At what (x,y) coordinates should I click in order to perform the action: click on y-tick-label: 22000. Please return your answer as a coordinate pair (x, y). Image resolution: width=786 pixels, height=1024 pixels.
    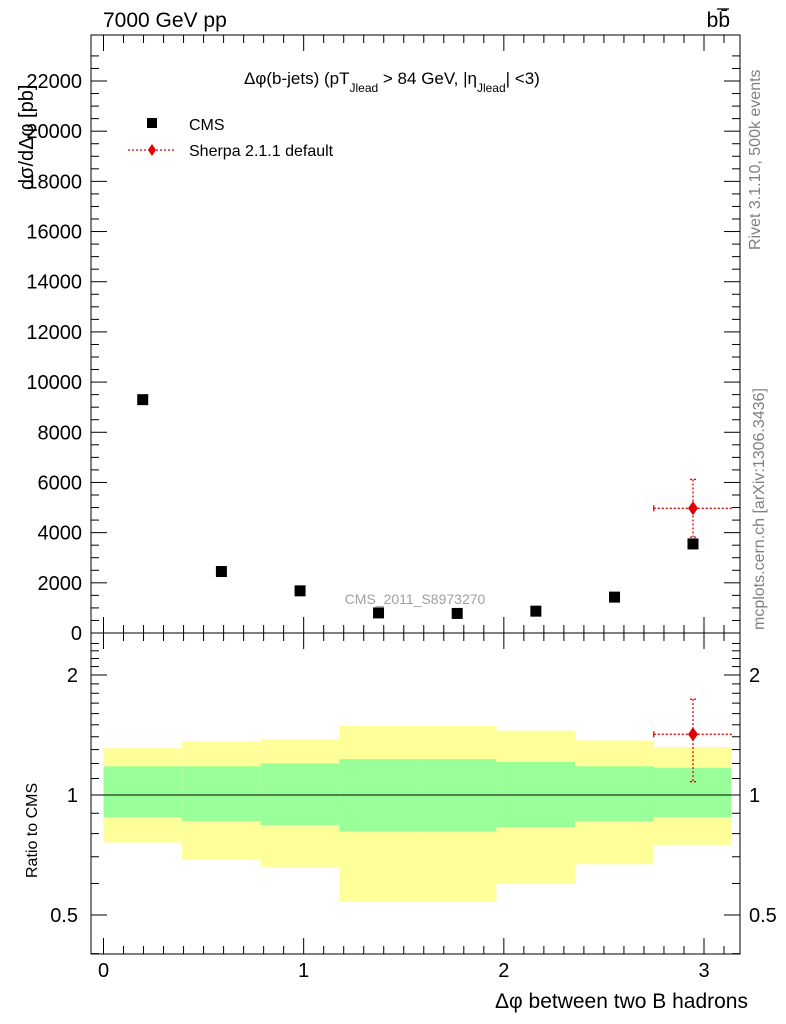
    Looking at the image, I should click on (54, 82).